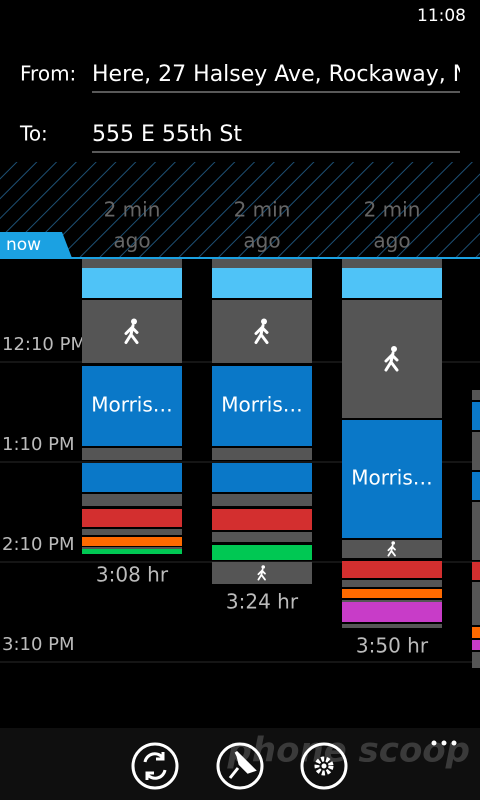 This screenshot has height=800, width=480. Describe the element at coordinates (240, 766) in the screenshot. I see `pin-button` at that location.